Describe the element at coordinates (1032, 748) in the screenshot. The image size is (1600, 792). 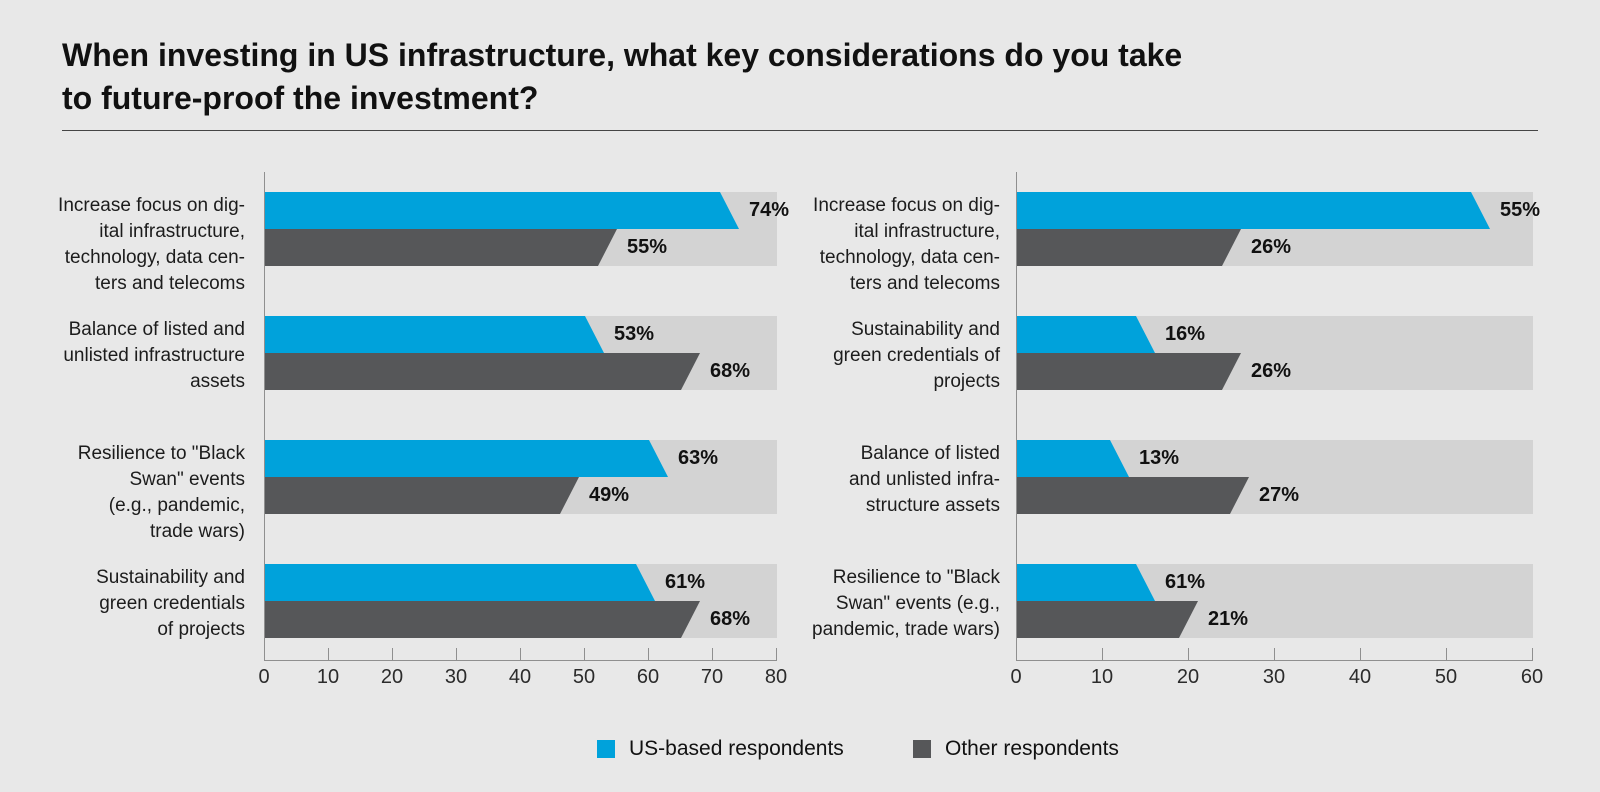
I see `legend-label-other: Other respondents` at that location.